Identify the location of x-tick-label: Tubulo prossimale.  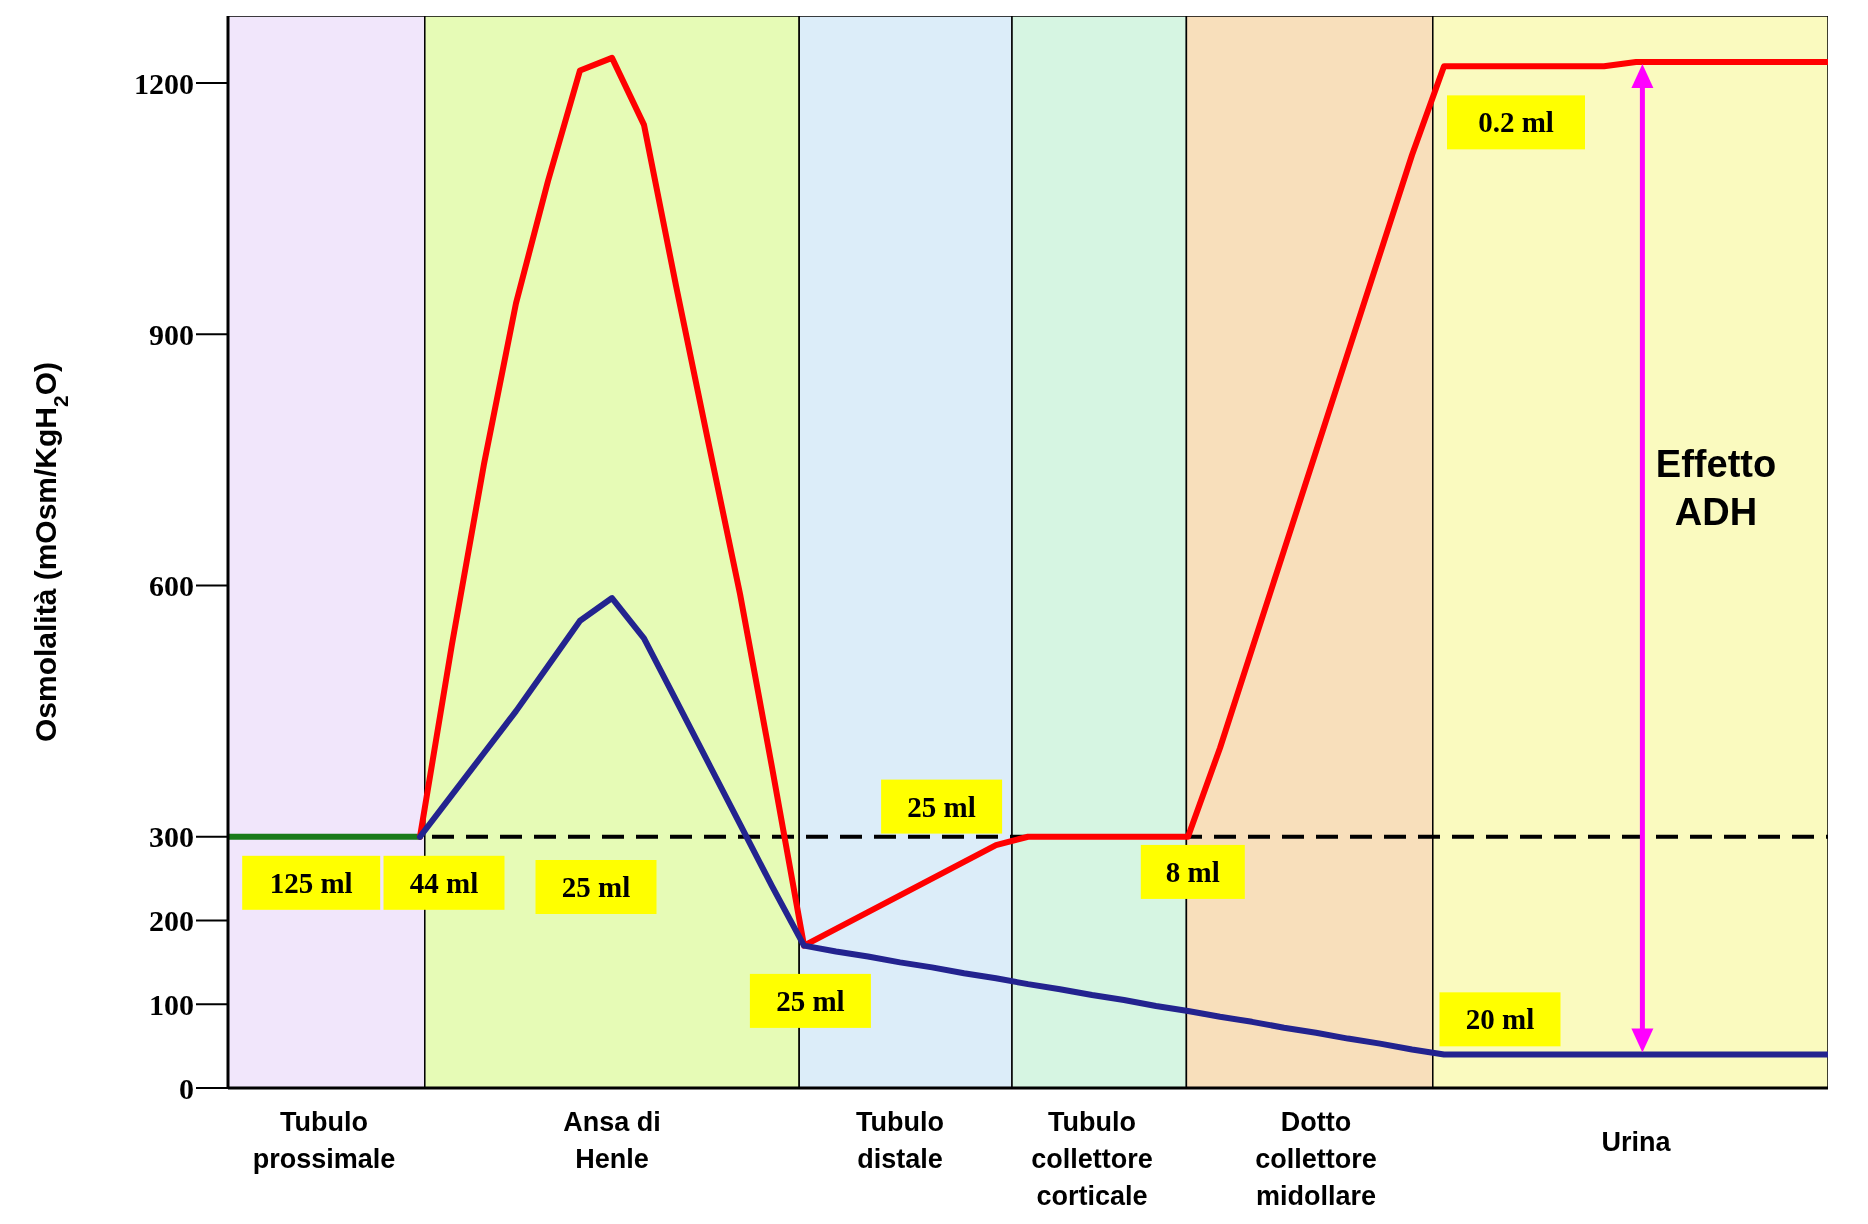
(324, 1140).